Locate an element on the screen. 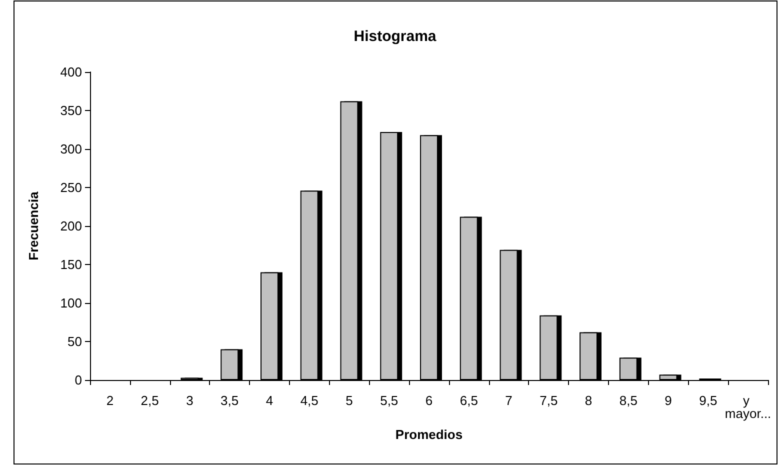 This screenshot has height=466, width=780. x-tick-label: 7 is located at coordinates (508, 400).